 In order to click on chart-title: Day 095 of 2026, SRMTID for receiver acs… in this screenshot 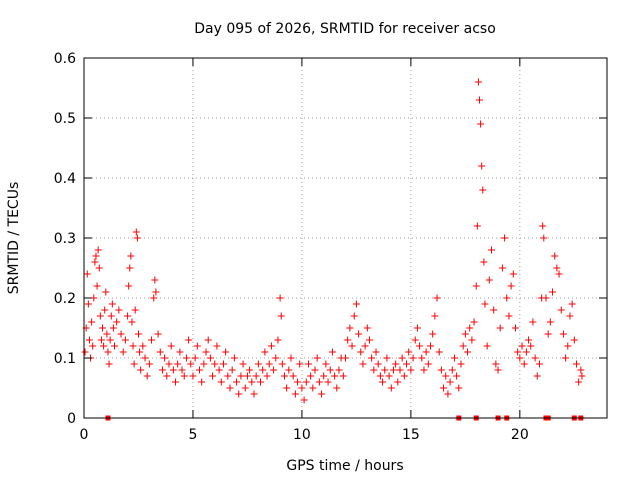, I will do `click(345, 29)`.